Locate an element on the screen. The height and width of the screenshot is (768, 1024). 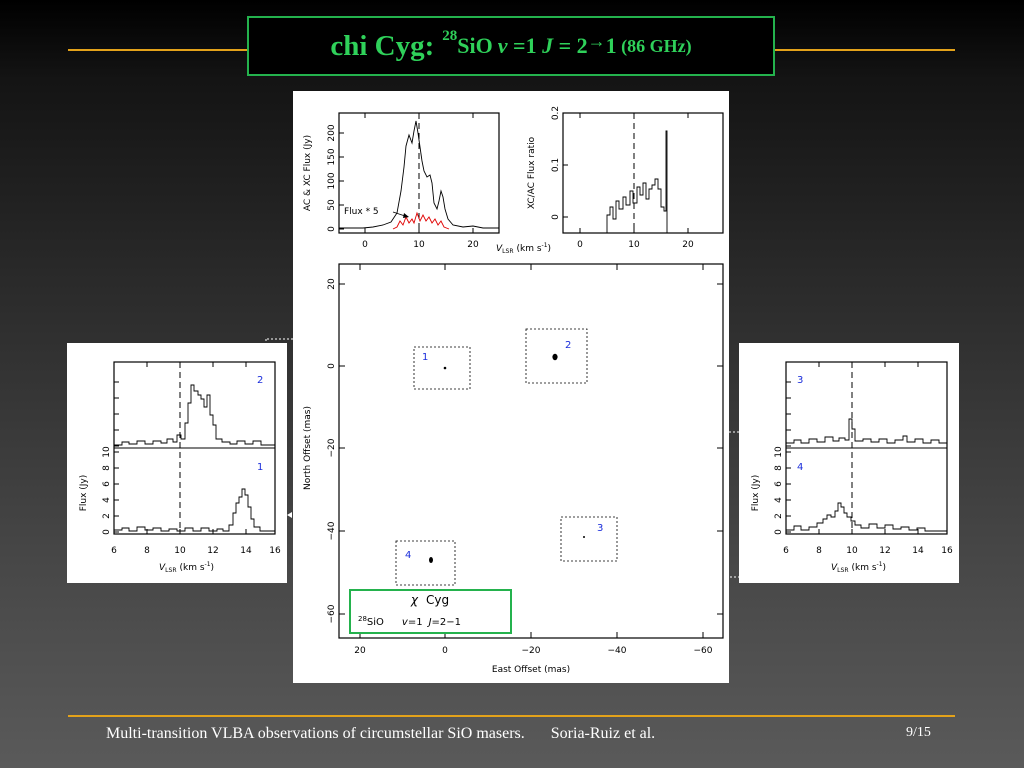
left-spot2-spectrum is located at coordinates (194, 415).